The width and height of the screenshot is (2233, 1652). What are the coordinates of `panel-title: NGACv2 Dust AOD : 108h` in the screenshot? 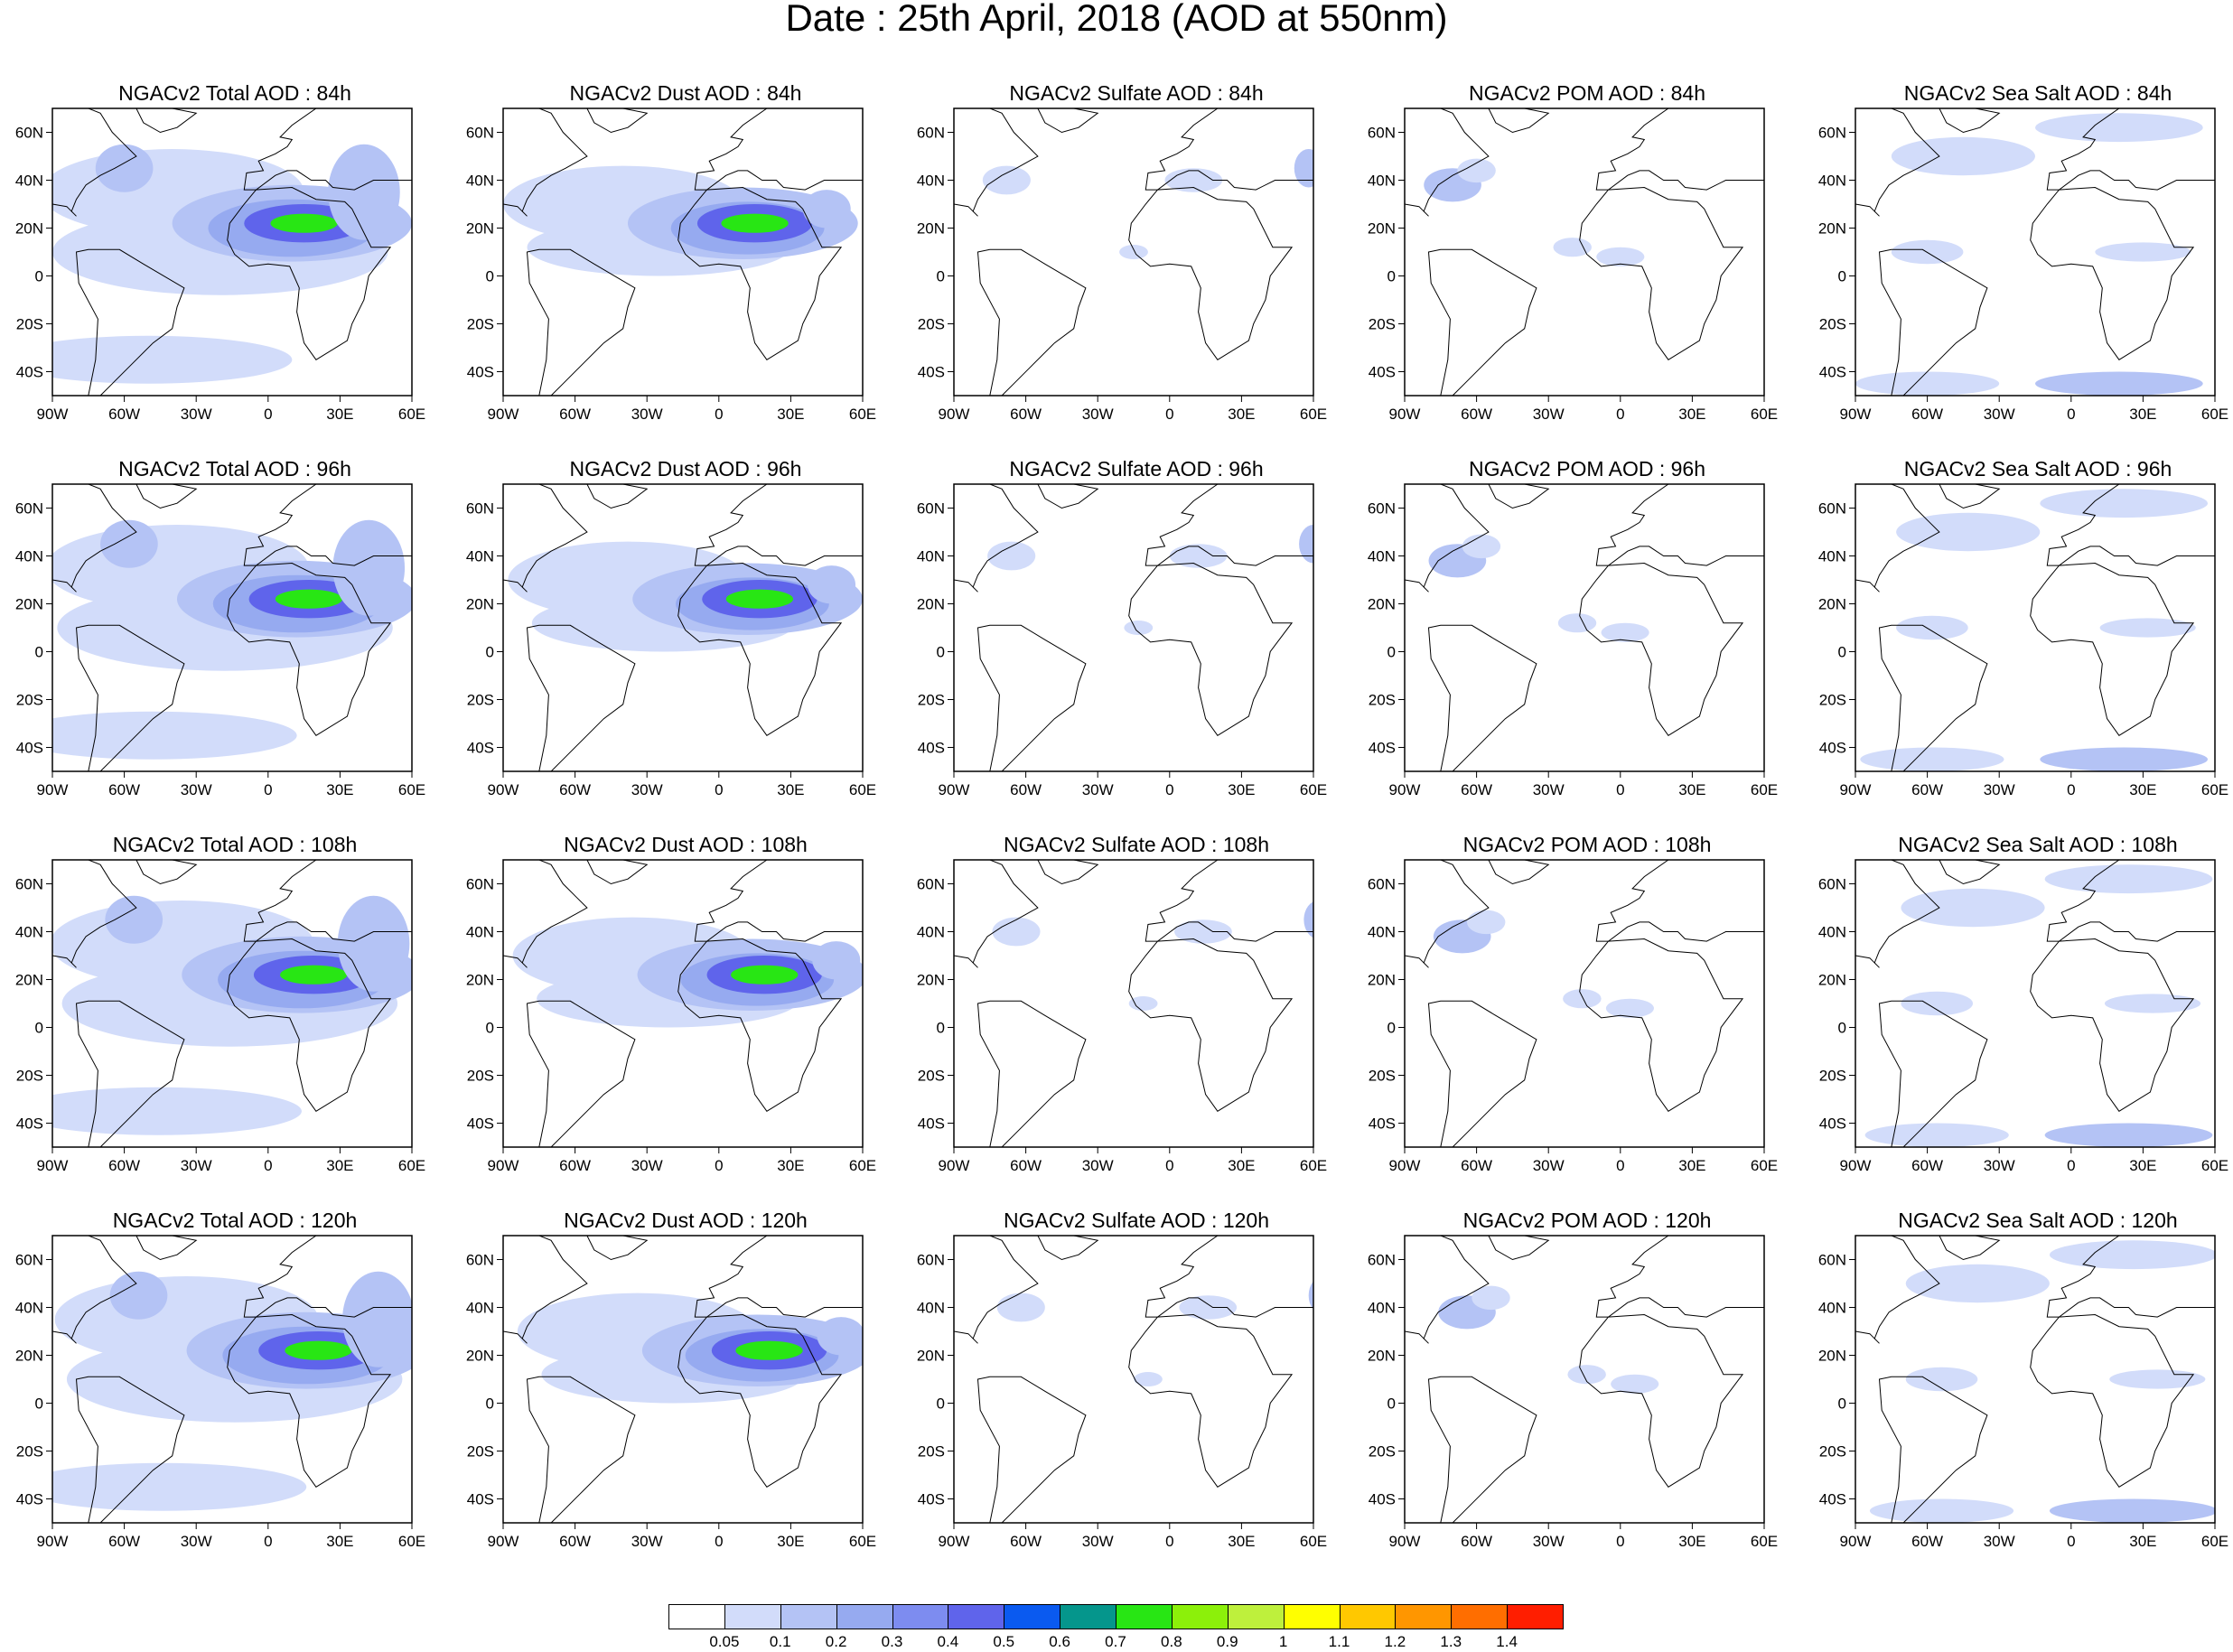 It's located at (686, 844).